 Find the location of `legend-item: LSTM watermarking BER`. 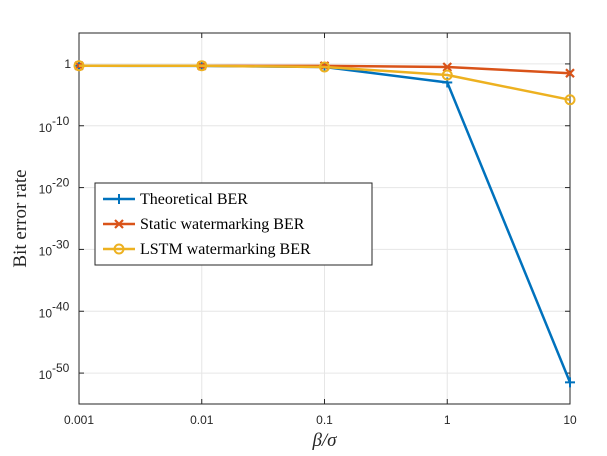

legend-item: LSTM watermarking BER is located at coordinates (207, 249).